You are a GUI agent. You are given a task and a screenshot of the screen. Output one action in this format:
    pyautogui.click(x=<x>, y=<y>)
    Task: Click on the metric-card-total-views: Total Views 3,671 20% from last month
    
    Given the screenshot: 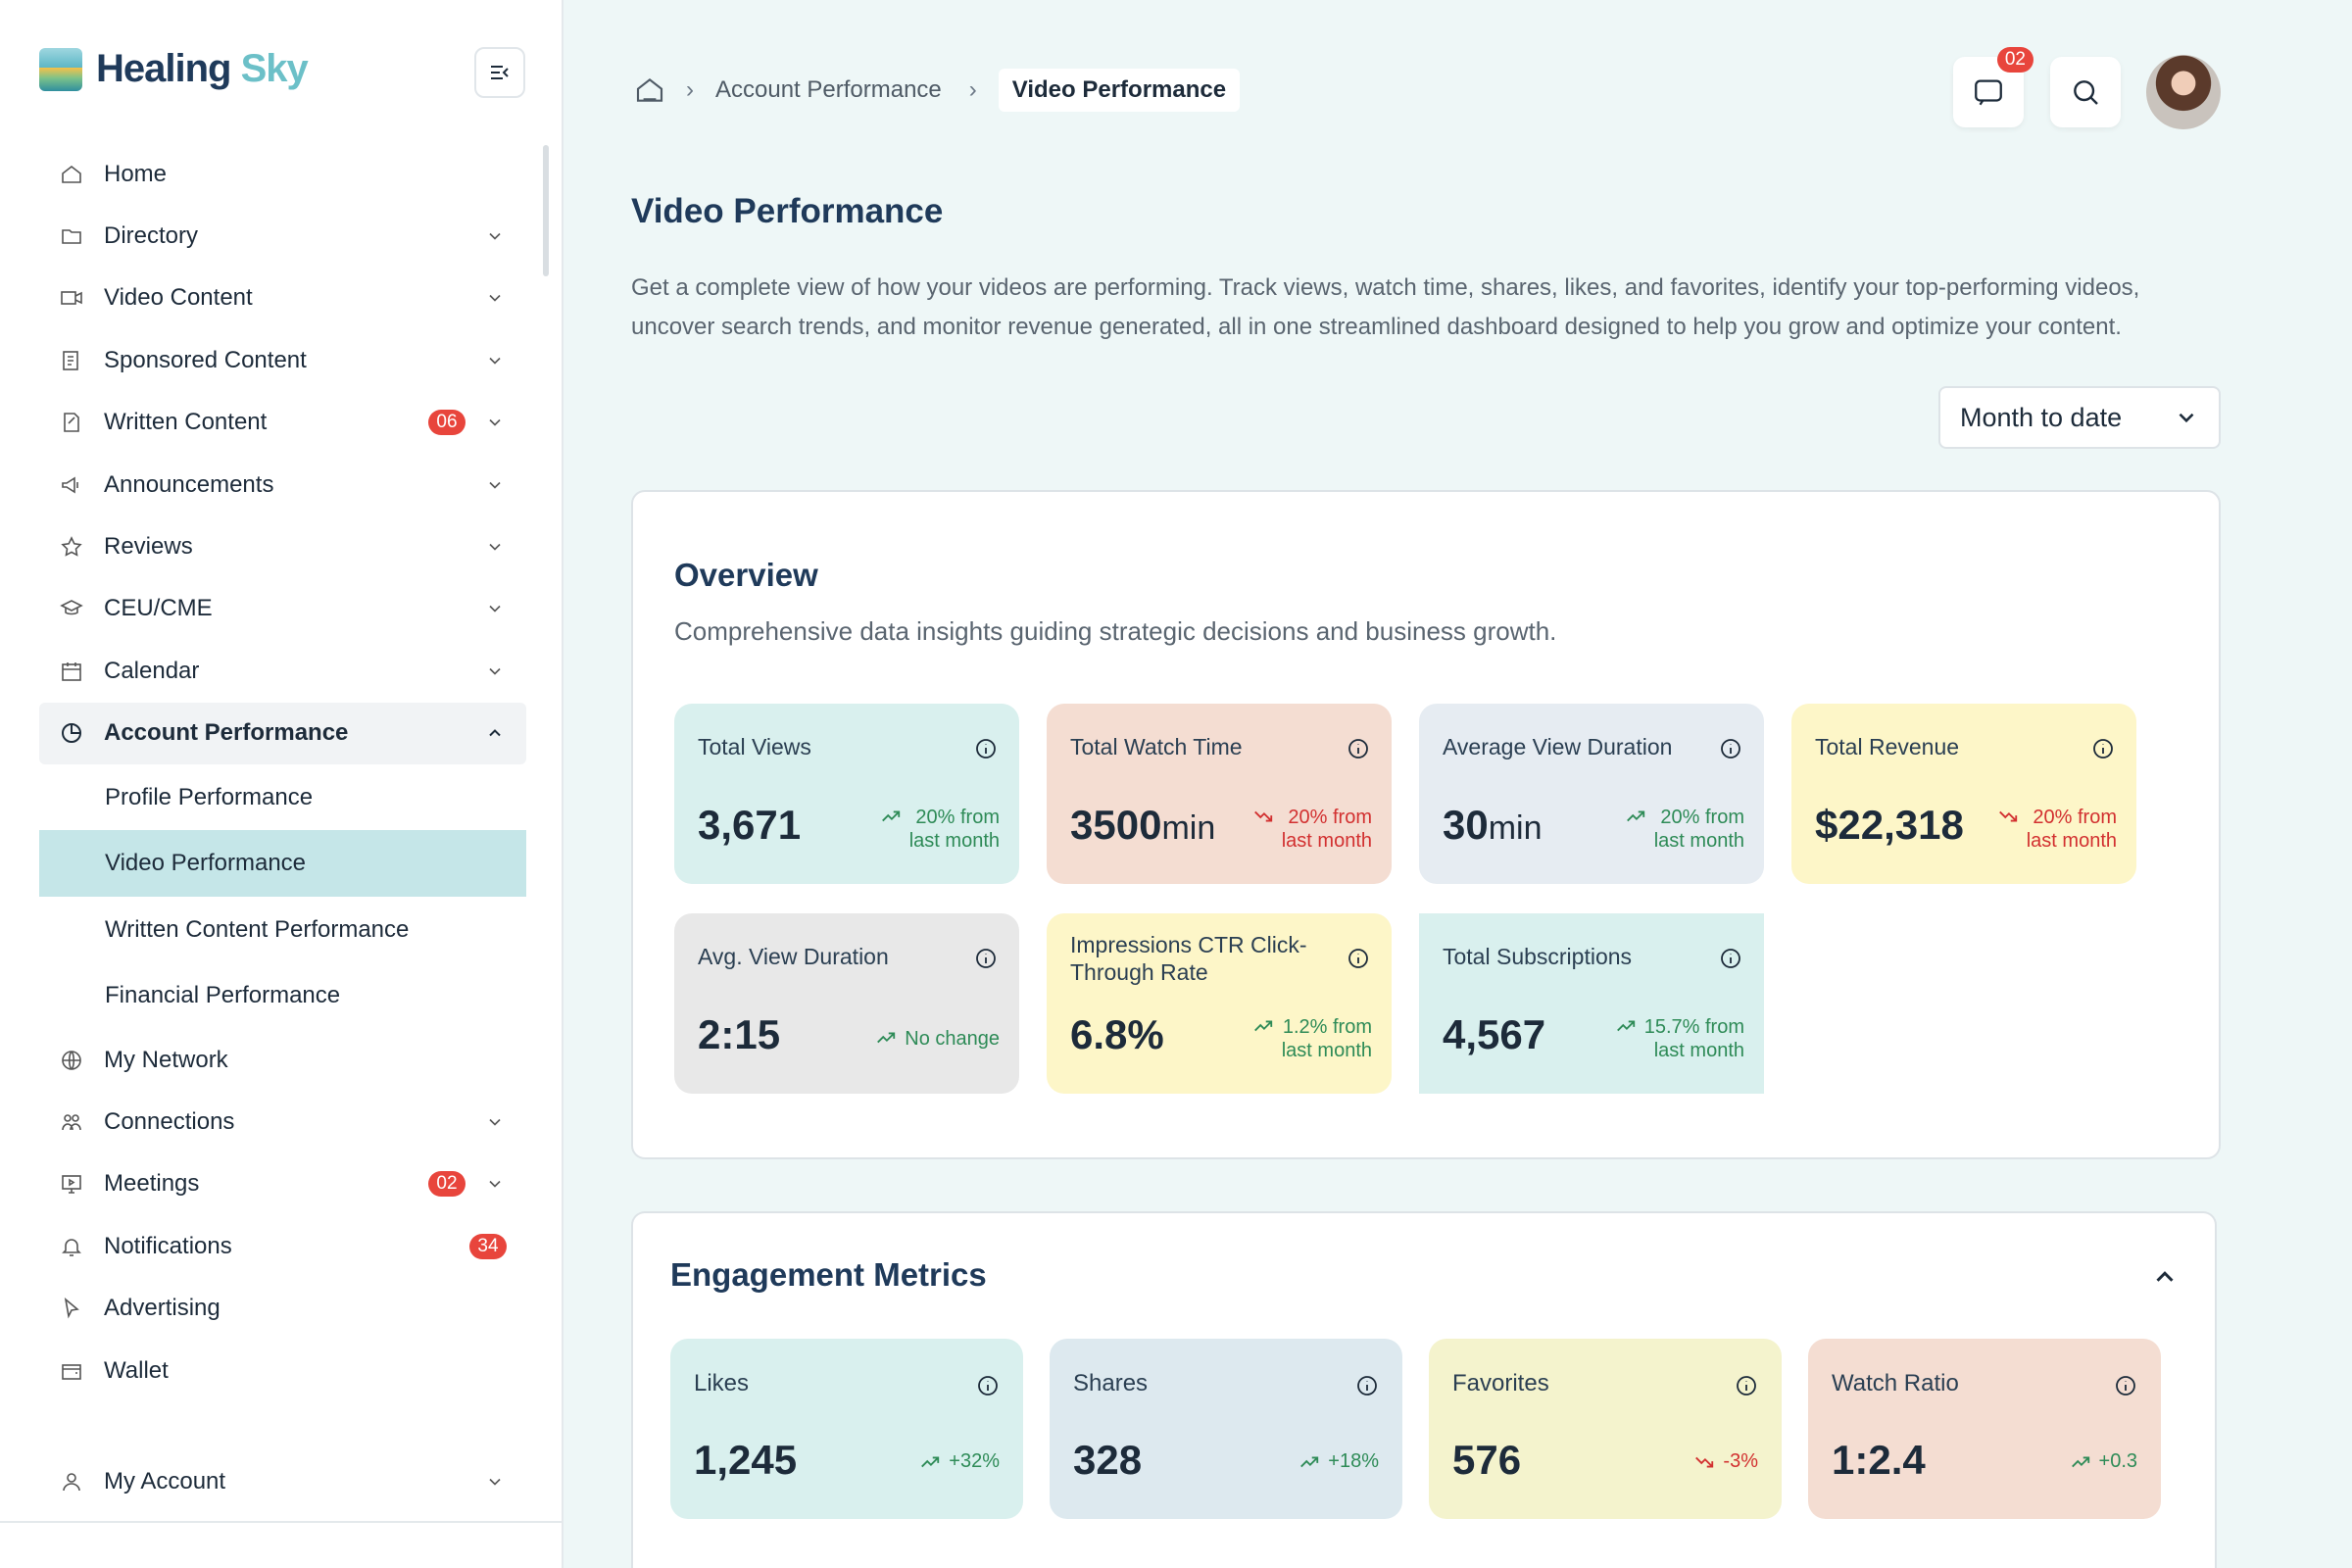 What is the action you would take?
    pyautogui.click(x=846, y=794)
    